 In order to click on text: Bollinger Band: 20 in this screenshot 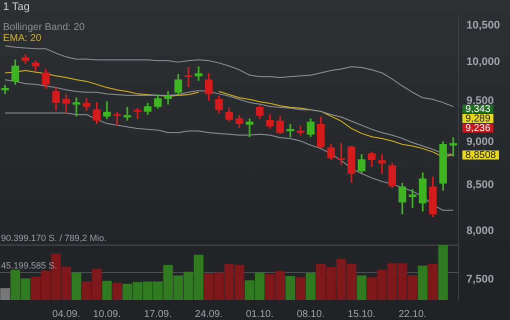, I will do `click(44, 27)`.